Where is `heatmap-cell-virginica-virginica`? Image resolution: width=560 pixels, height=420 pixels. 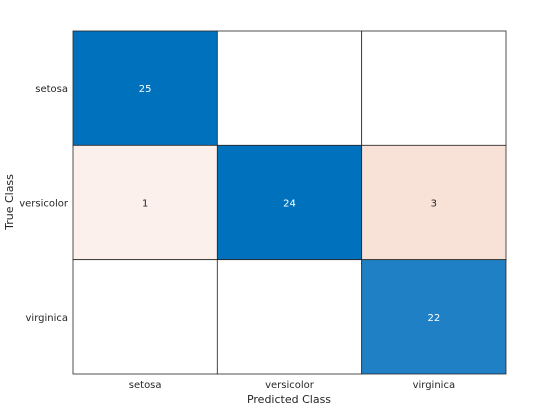 heatmap-cell-virginica-virginica is located at coordinates (434, 317).